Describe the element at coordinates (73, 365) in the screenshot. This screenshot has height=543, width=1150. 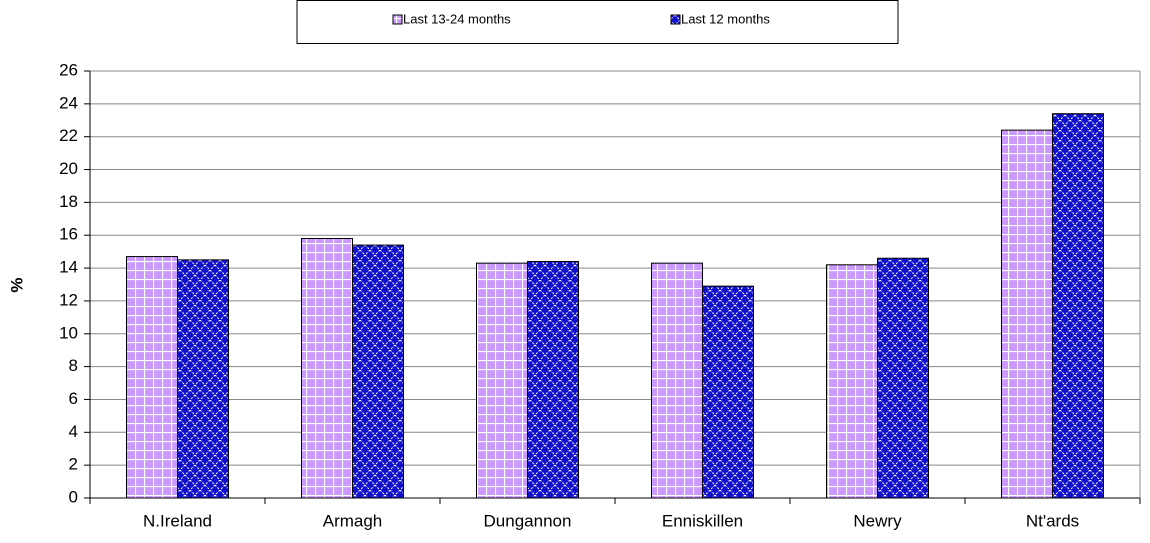
I see `y-tick-label: 8` at that location.